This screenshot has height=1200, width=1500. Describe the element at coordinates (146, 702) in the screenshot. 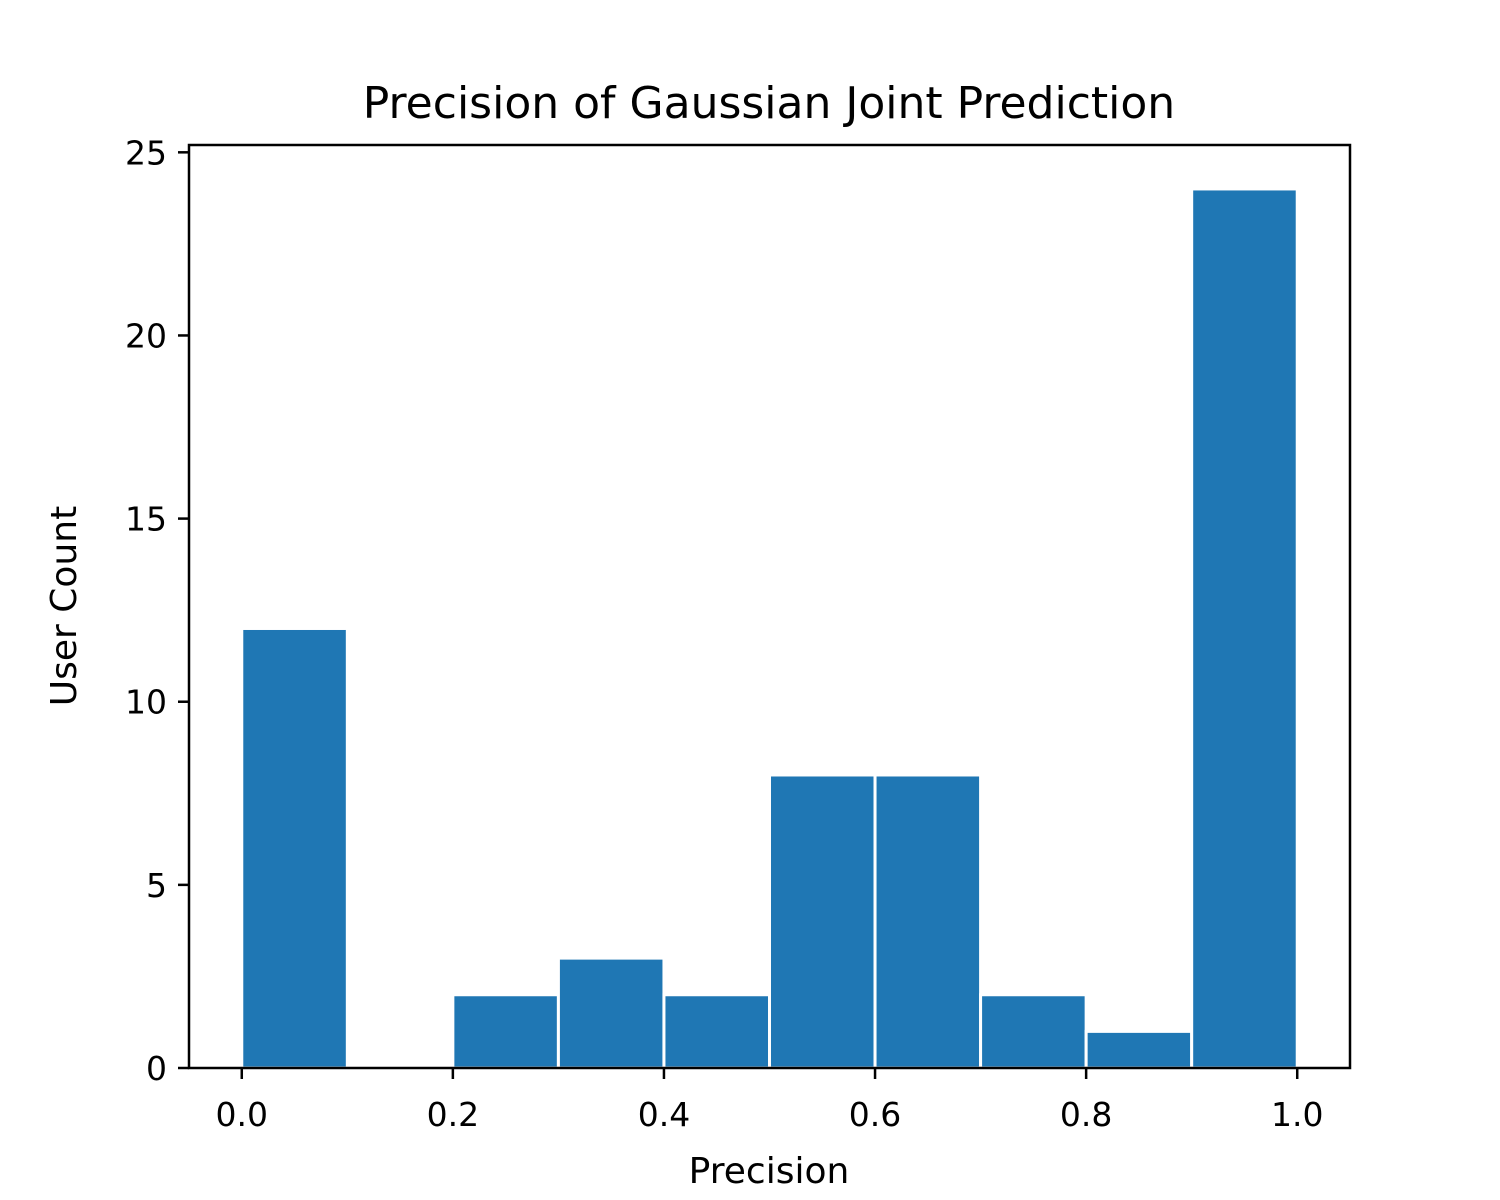

I see `y-tick-label: 10` at that location.